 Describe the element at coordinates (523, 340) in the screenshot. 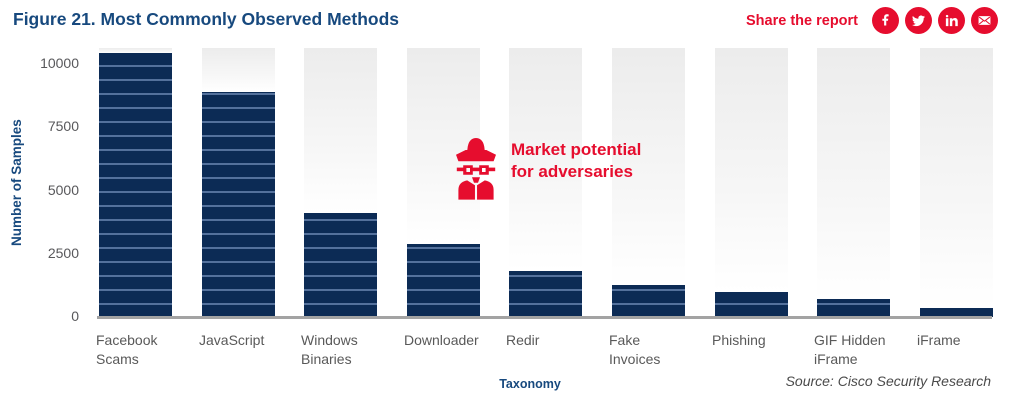

I see `category-label: Redir` at that location.